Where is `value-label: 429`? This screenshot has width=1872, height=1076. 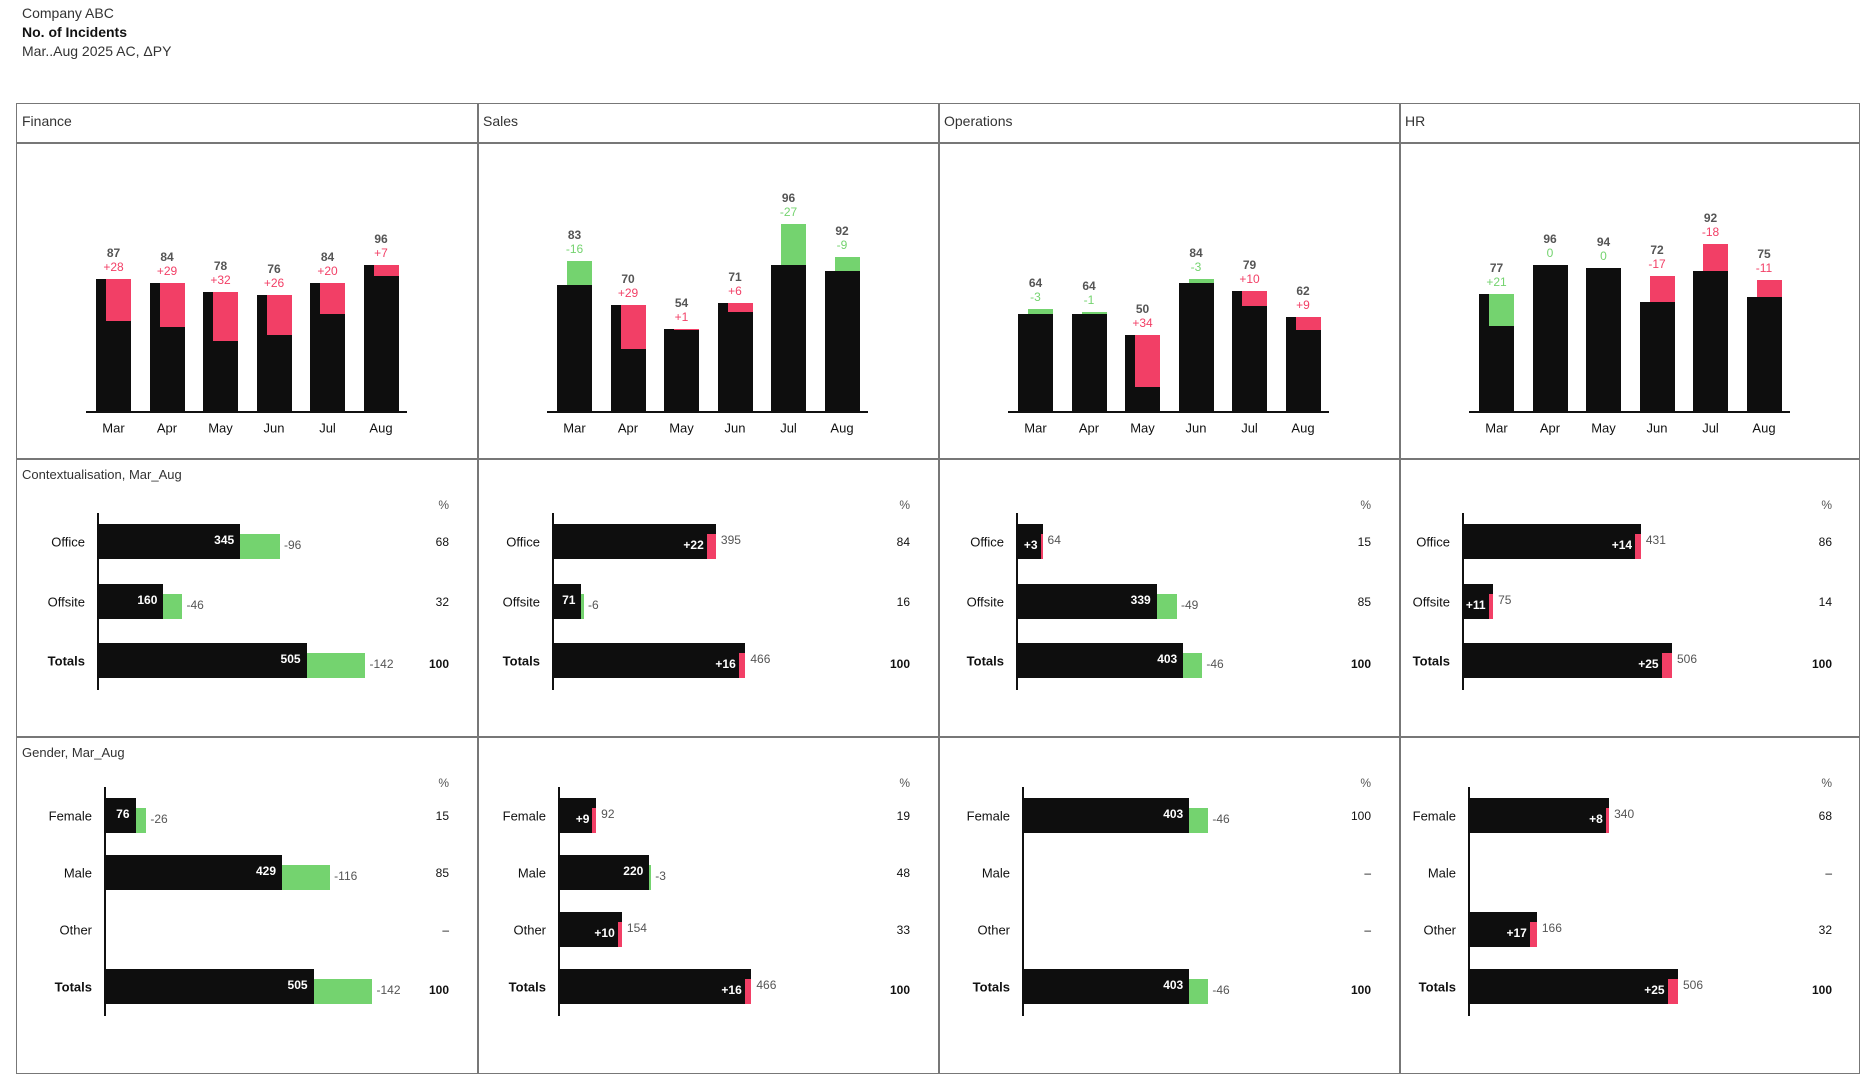
value-label: 429 is located at coordinates (266, 870).